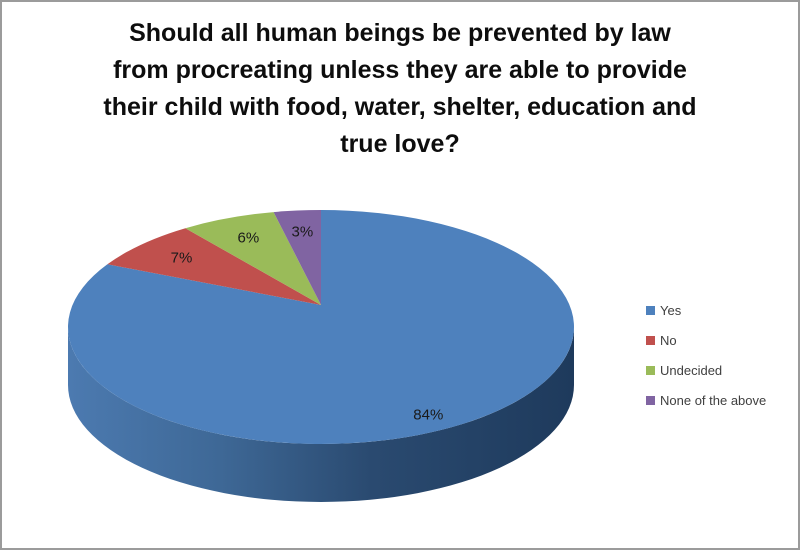 The image size is (800, 550). I want to click on slice-label-none-of-the-above: 3%, so click(303, 231).